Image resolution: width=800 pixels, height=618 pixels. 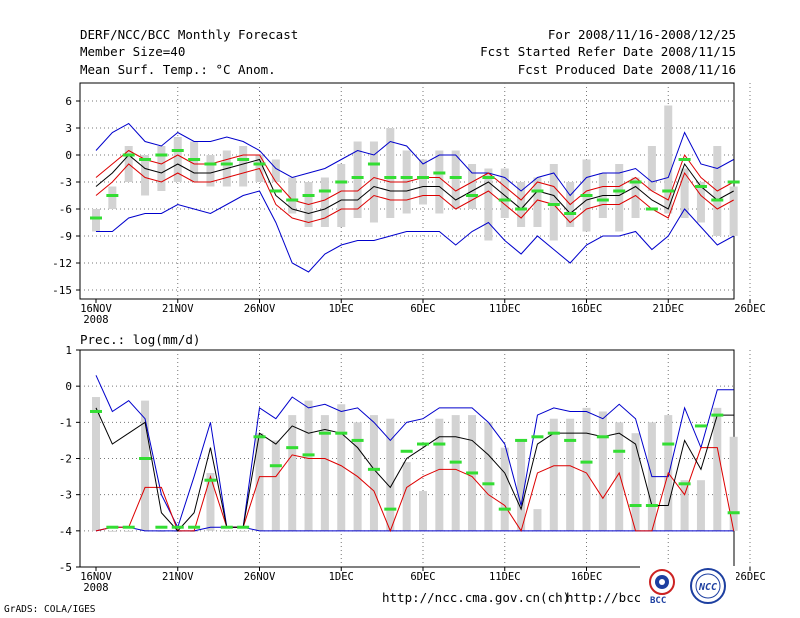 What do you see at coordinates (68, 128) in the screenshot?
I see `y-tick-label: 3` at bounding box center [68, 128].